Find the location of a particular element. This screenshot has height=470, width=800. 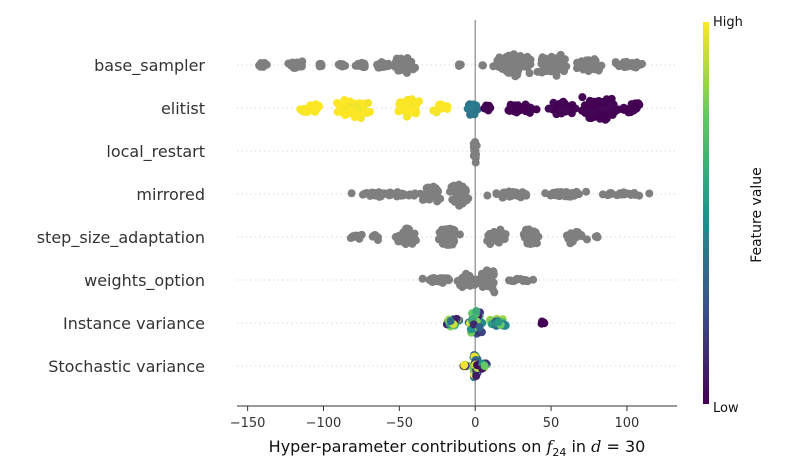

x-tick-label: −150 is located at coordinates (248, 423).